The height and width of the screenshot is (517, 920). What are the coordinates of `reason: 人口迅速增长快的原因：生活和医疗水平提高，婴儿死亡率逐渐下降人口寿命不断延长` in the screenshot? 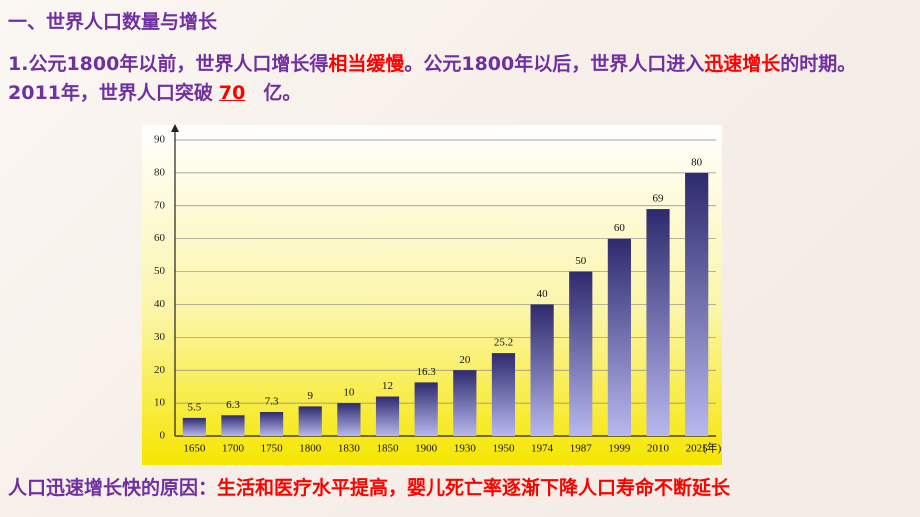 It's located at (369, 488).